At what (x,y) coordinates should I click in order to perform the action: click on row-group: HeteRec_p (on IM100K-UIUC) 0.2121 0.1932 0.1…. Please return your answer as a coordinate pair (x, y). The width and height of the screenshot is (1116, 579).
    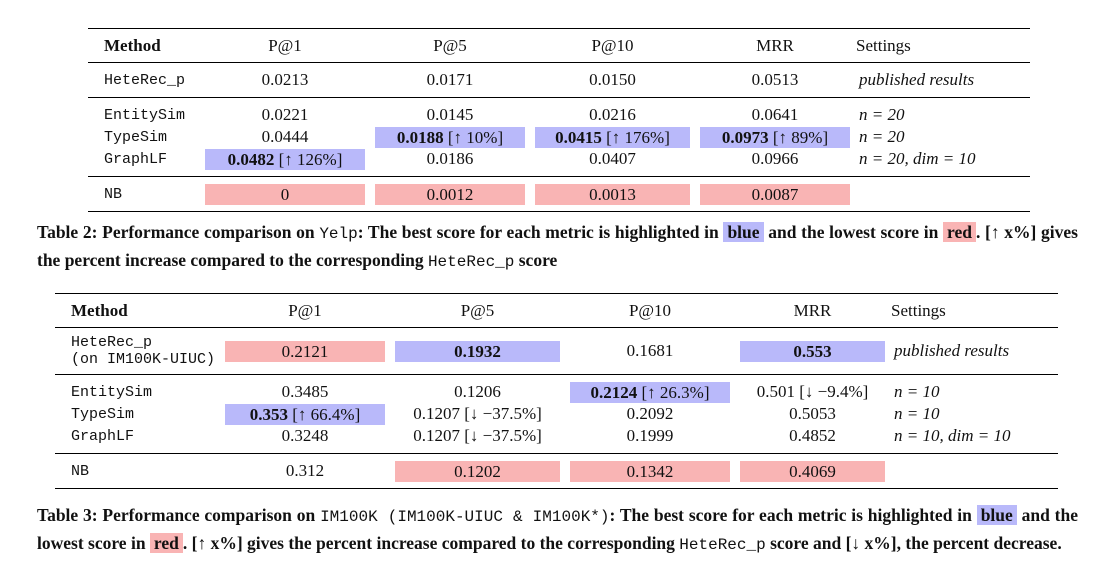
    Looking at the image, I should click on (556, 351).